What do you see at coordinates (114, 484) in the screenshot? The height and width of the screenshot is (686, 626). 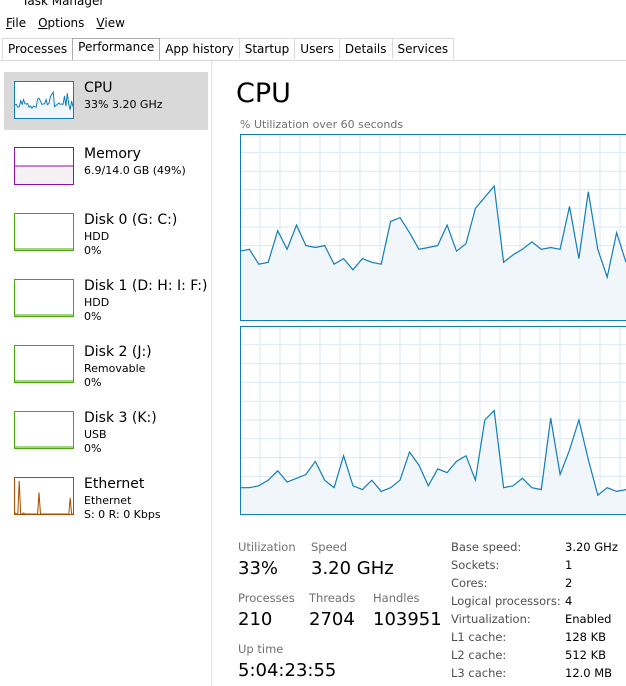 I see `item-name: Ethernet` at bounding box center [114, 484].